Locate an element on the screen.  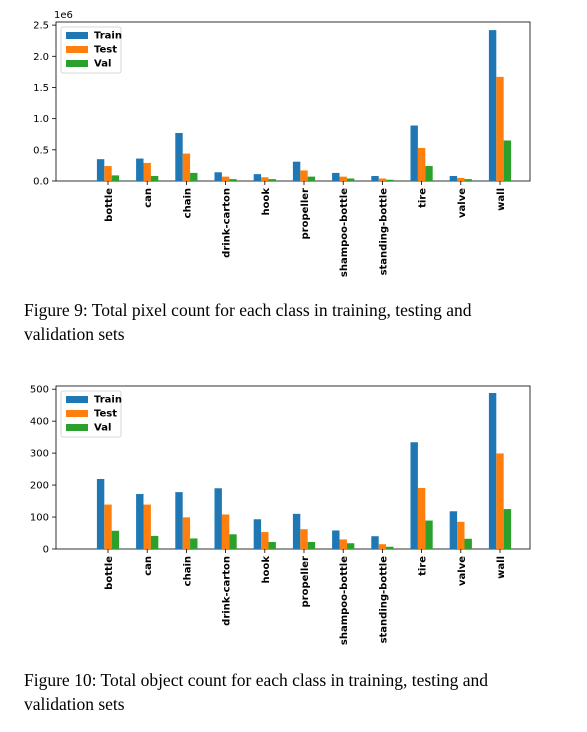
x-tick-label-valve: valve is located at coordinates (462, 203).